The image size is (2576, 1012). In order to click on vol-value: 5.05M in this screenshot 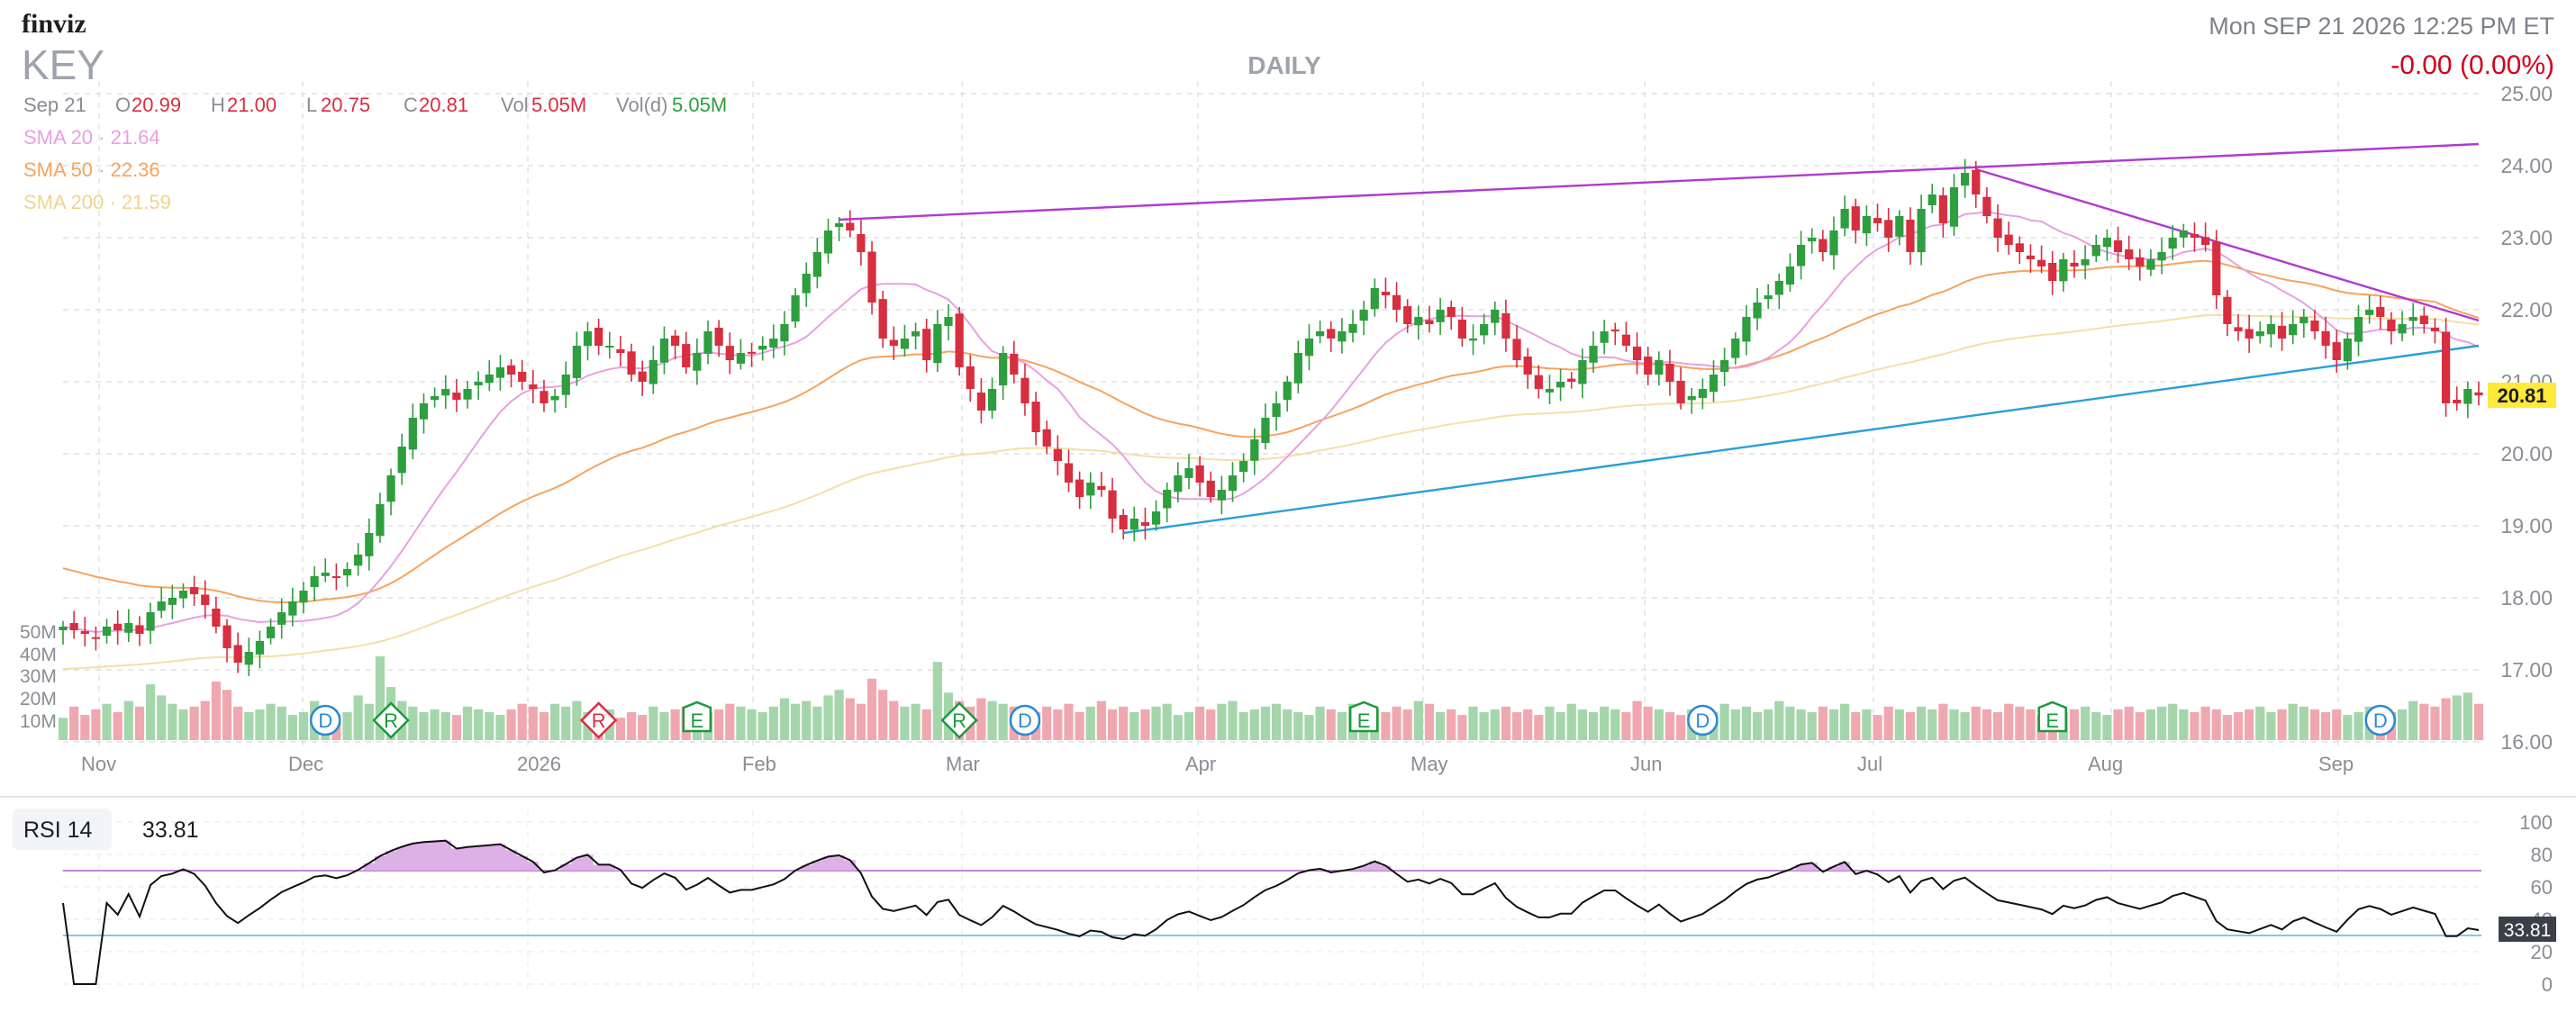, I will do `click(558, 105)`.